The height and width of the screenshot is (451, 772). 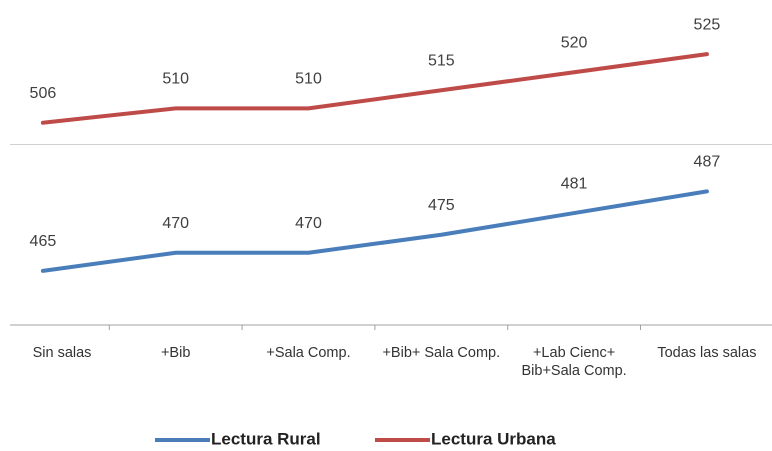 I want to click on x-tick-label: +Sala Comp., so click(x=308, y=353).